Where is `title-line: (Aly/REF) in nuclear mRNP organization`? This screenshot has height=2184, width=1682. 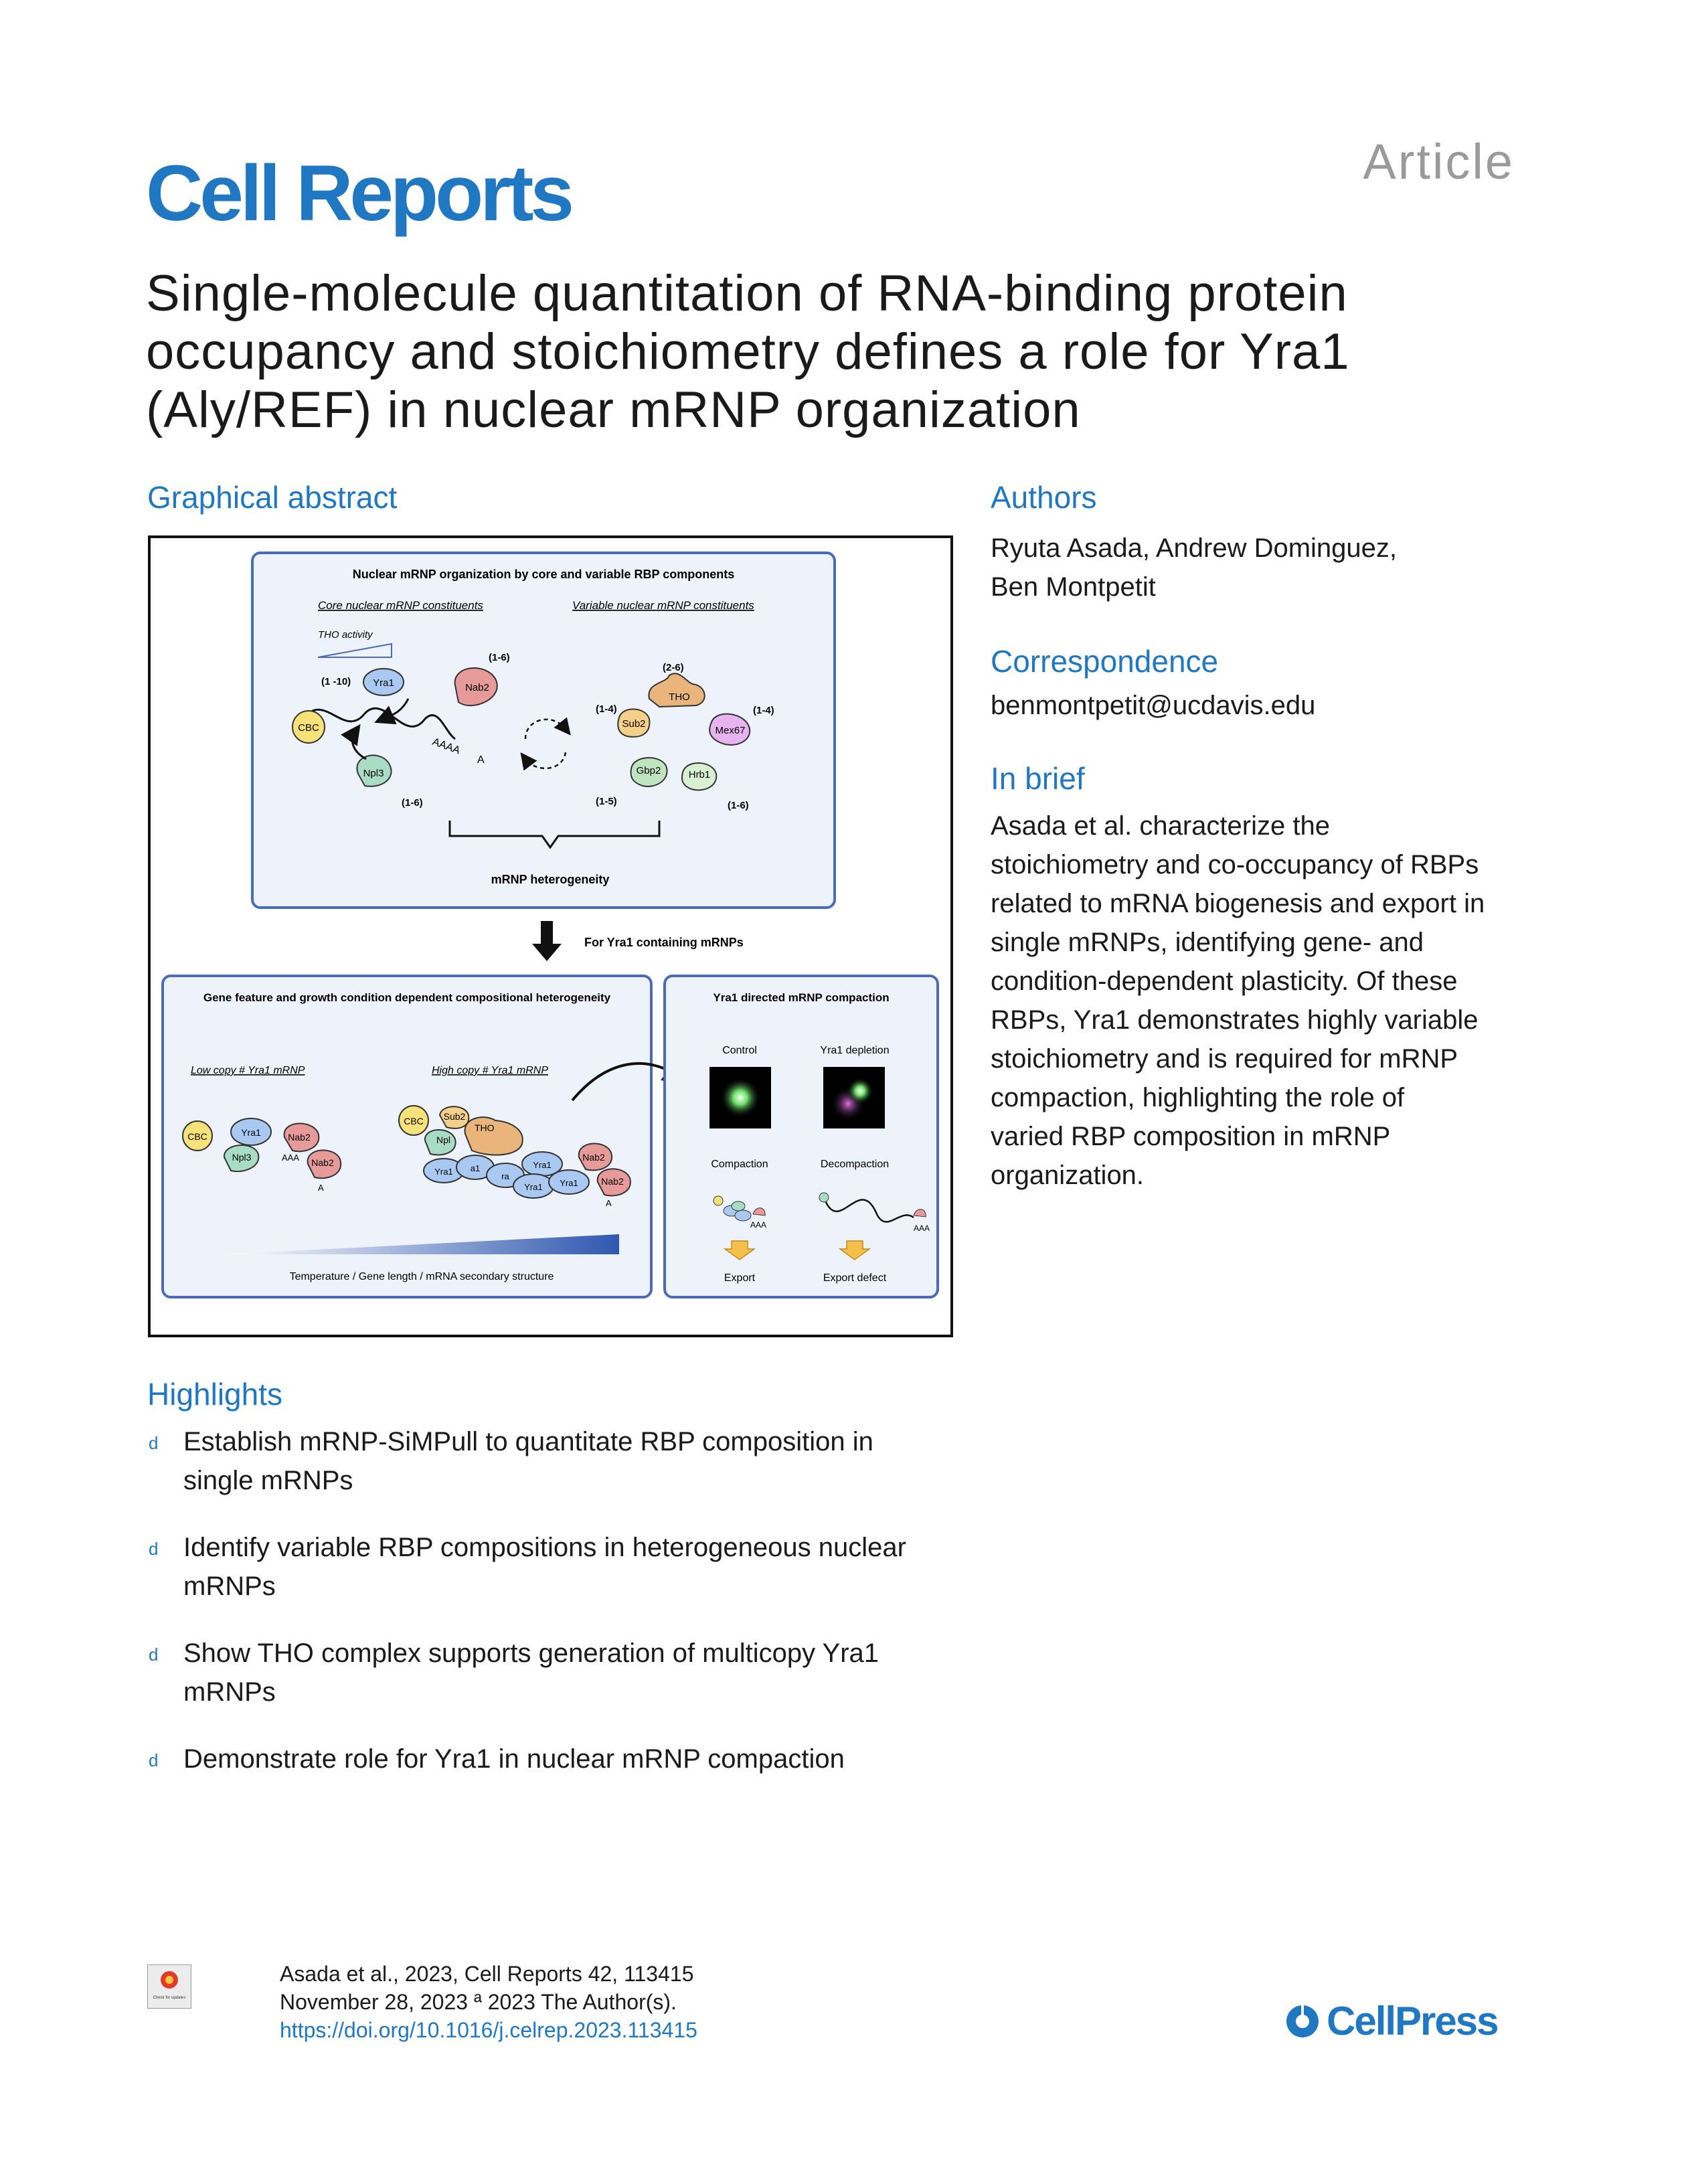 title-line: (Aly/REF) in nuclear mRNP organization is located at coordinates (613, 410).